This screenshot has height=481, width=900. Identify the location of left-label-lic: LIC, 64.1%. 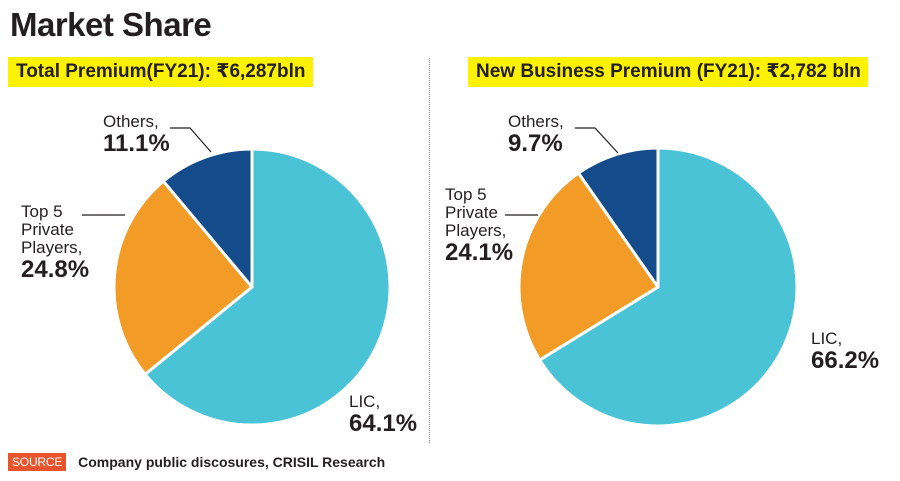
(383, 415).